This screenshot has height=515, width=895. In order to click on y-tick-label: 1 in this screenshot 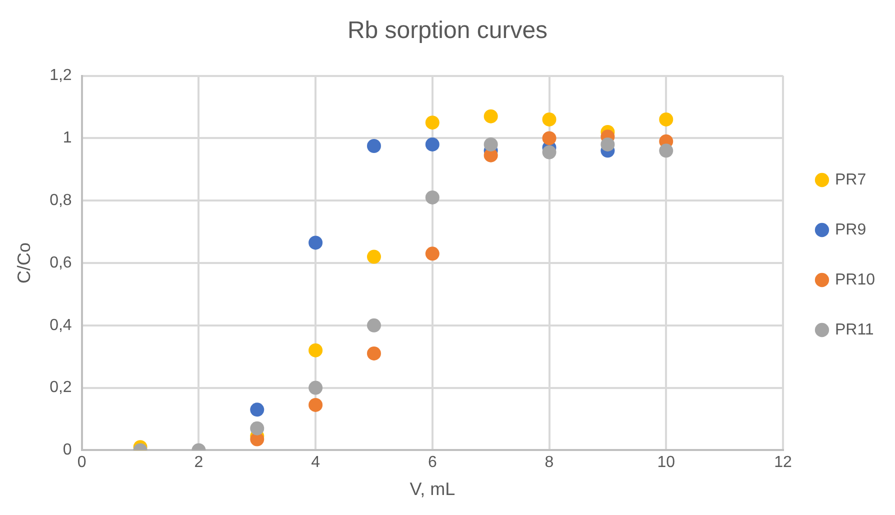, I will do `click(67, 138)`.